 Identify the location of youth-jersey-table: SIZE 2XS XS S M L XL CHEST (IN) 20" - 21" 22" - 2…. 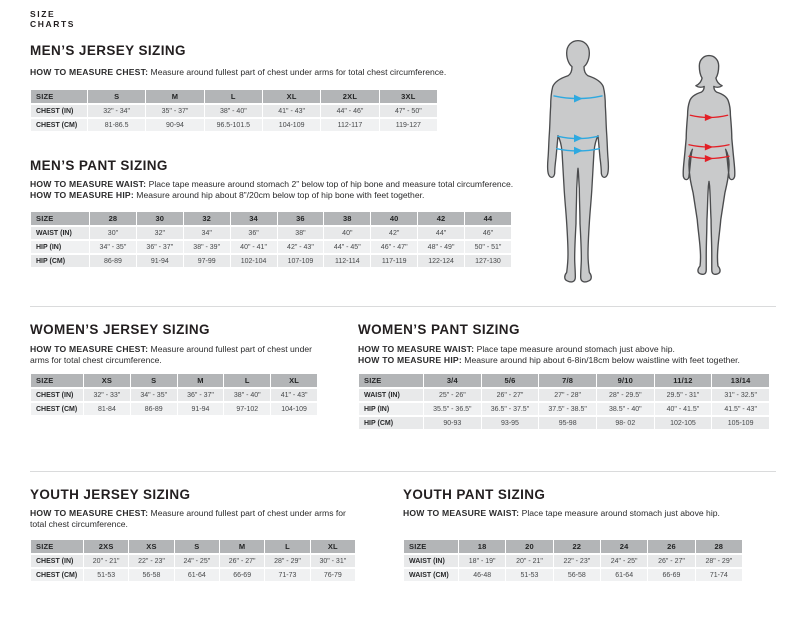
(193, 560).